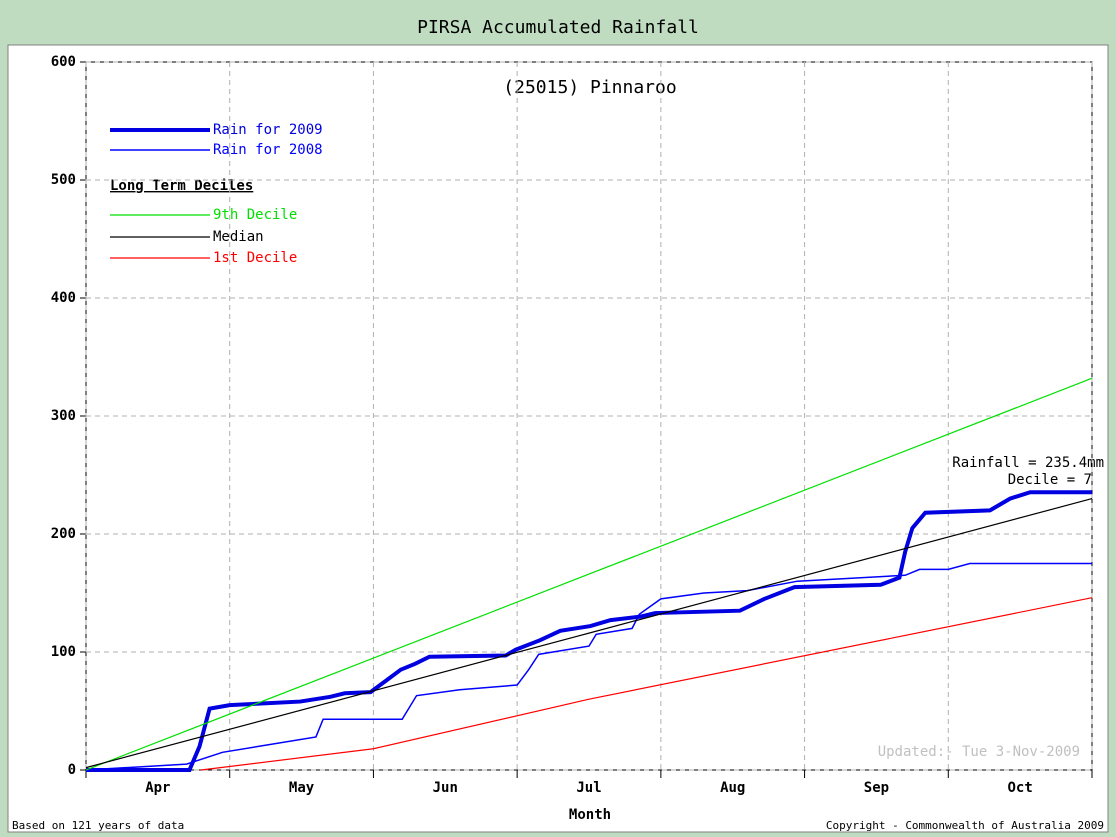 This screenshot has height=837, width=1116. I want to click on annotation: Decile = 7, so click(1050, 480).